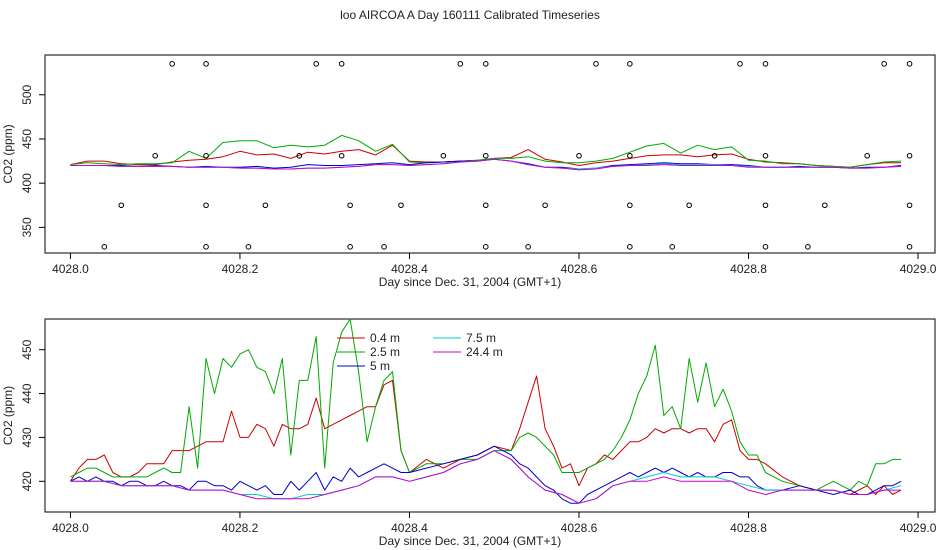 This screenshot has width=950, height=550. What do you see at coordinates (27, 227) in the screenshot?
I see `y-tick-label: 350` at bounding box center [27, 227].